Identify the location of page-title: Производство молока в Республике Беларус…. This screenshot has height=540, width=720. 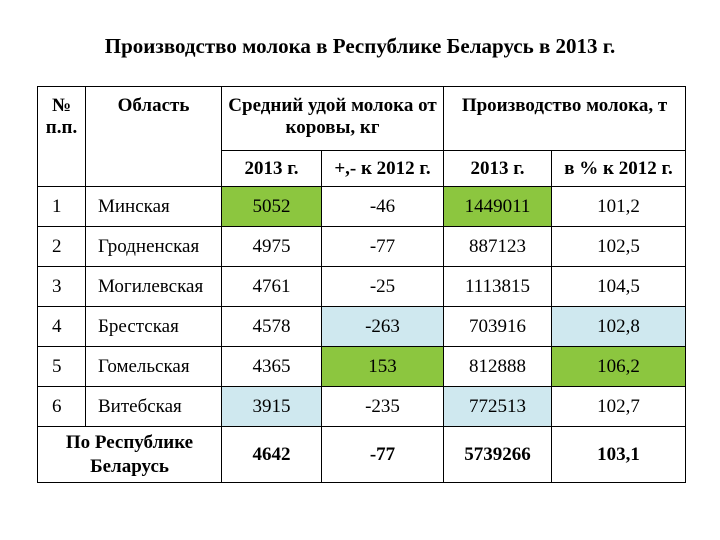
(360, 46).